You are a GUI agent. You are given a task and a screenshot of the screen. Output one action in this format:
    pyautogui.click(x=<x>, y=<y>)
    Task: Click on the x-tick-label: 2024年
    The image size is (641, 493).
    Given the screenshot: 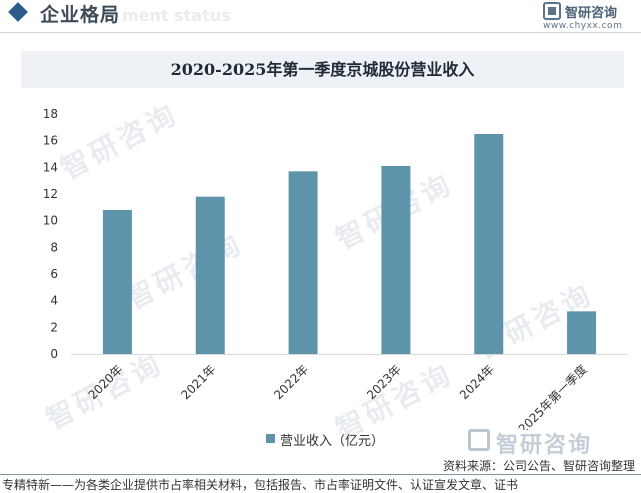 What is the action you would take?
    pyautogui.click(x=477, y=382)
    